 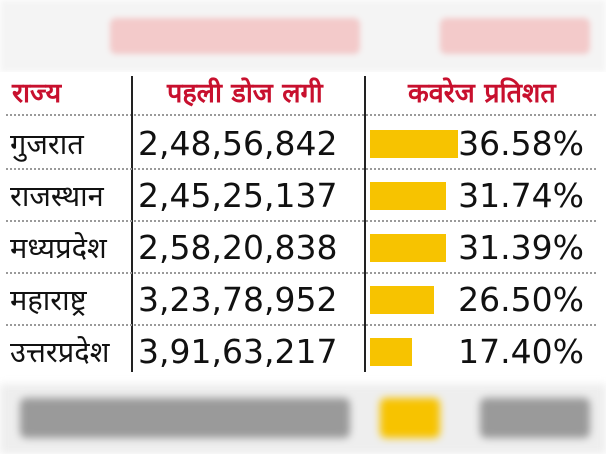 What do you see at coordinates (482, 93) in the screenshot?
I see `header-coverage: कवरेज प्रतिशत` at bounding box center [482, 93].